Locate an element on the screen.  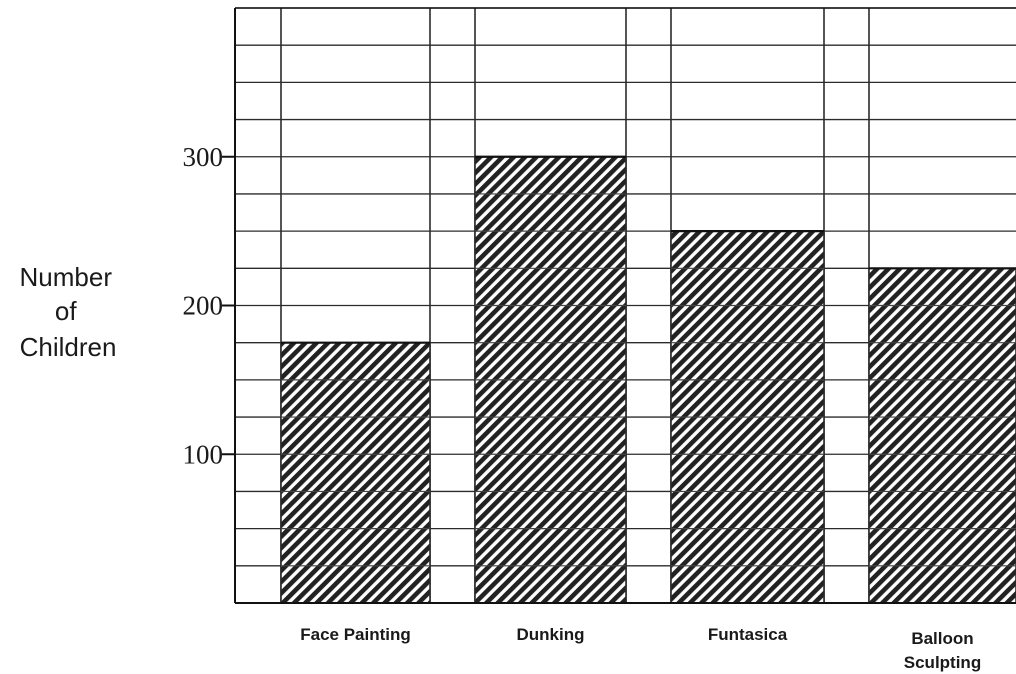
y-axis-label-line-3: Children is located at coordinates (68, 347).